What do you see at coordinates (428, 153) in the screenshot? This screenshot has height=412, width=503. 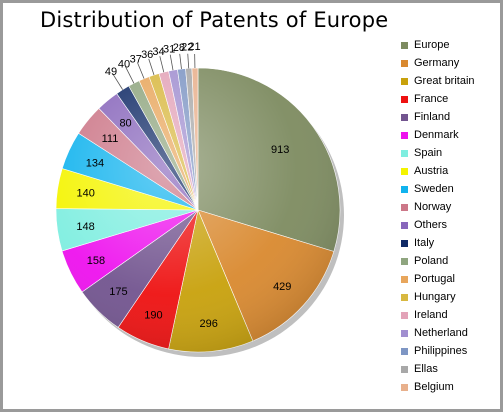 I see `legend-label: Spain` at bounding box center [428, 153].